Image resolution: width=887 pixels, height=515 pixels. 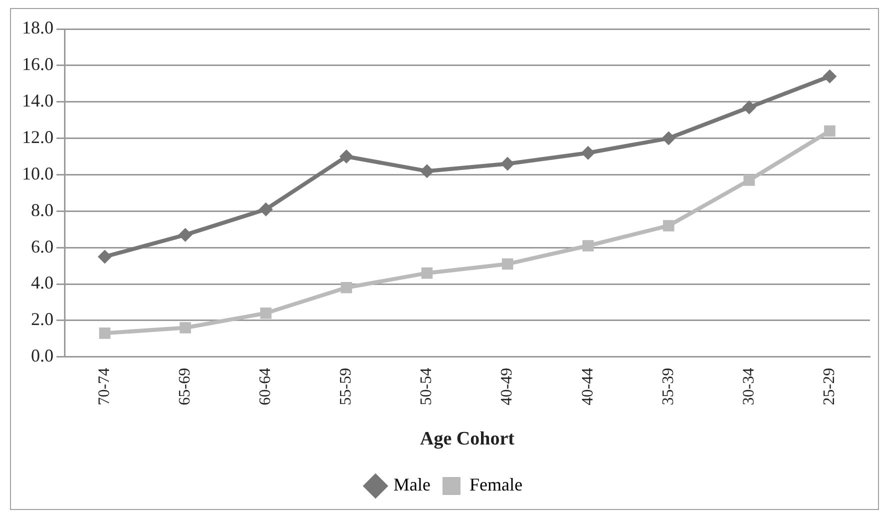 What do you see at coordinates (496, 484) in the screenshot?
I see `legend-label: Female` at bounding box center [496, 484].